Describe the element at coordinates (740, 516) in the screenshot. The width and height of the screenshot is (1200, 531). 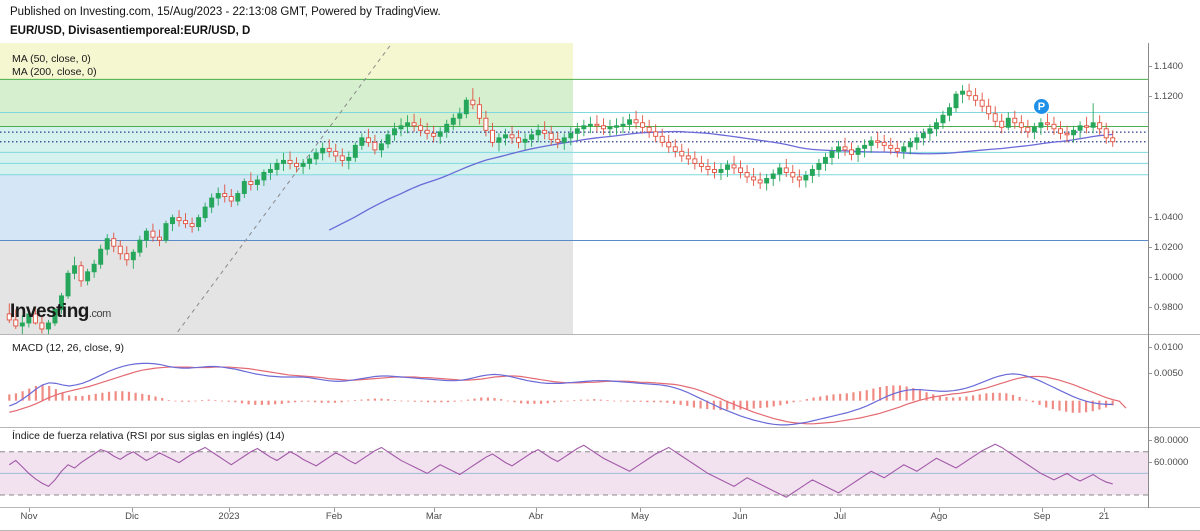
I see `time-tick-label: Jun` at that location.